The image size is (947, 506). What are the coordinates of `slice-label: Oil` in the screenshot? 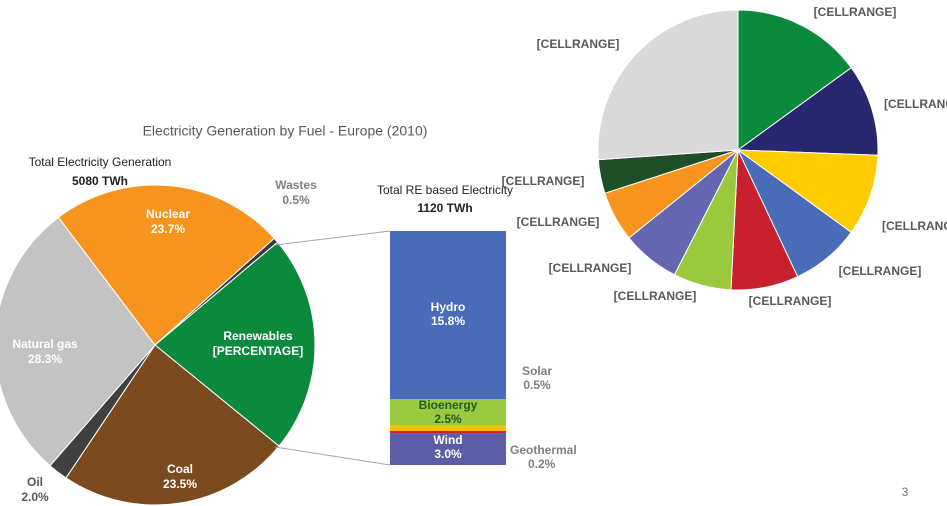 It's located at (35, 482).